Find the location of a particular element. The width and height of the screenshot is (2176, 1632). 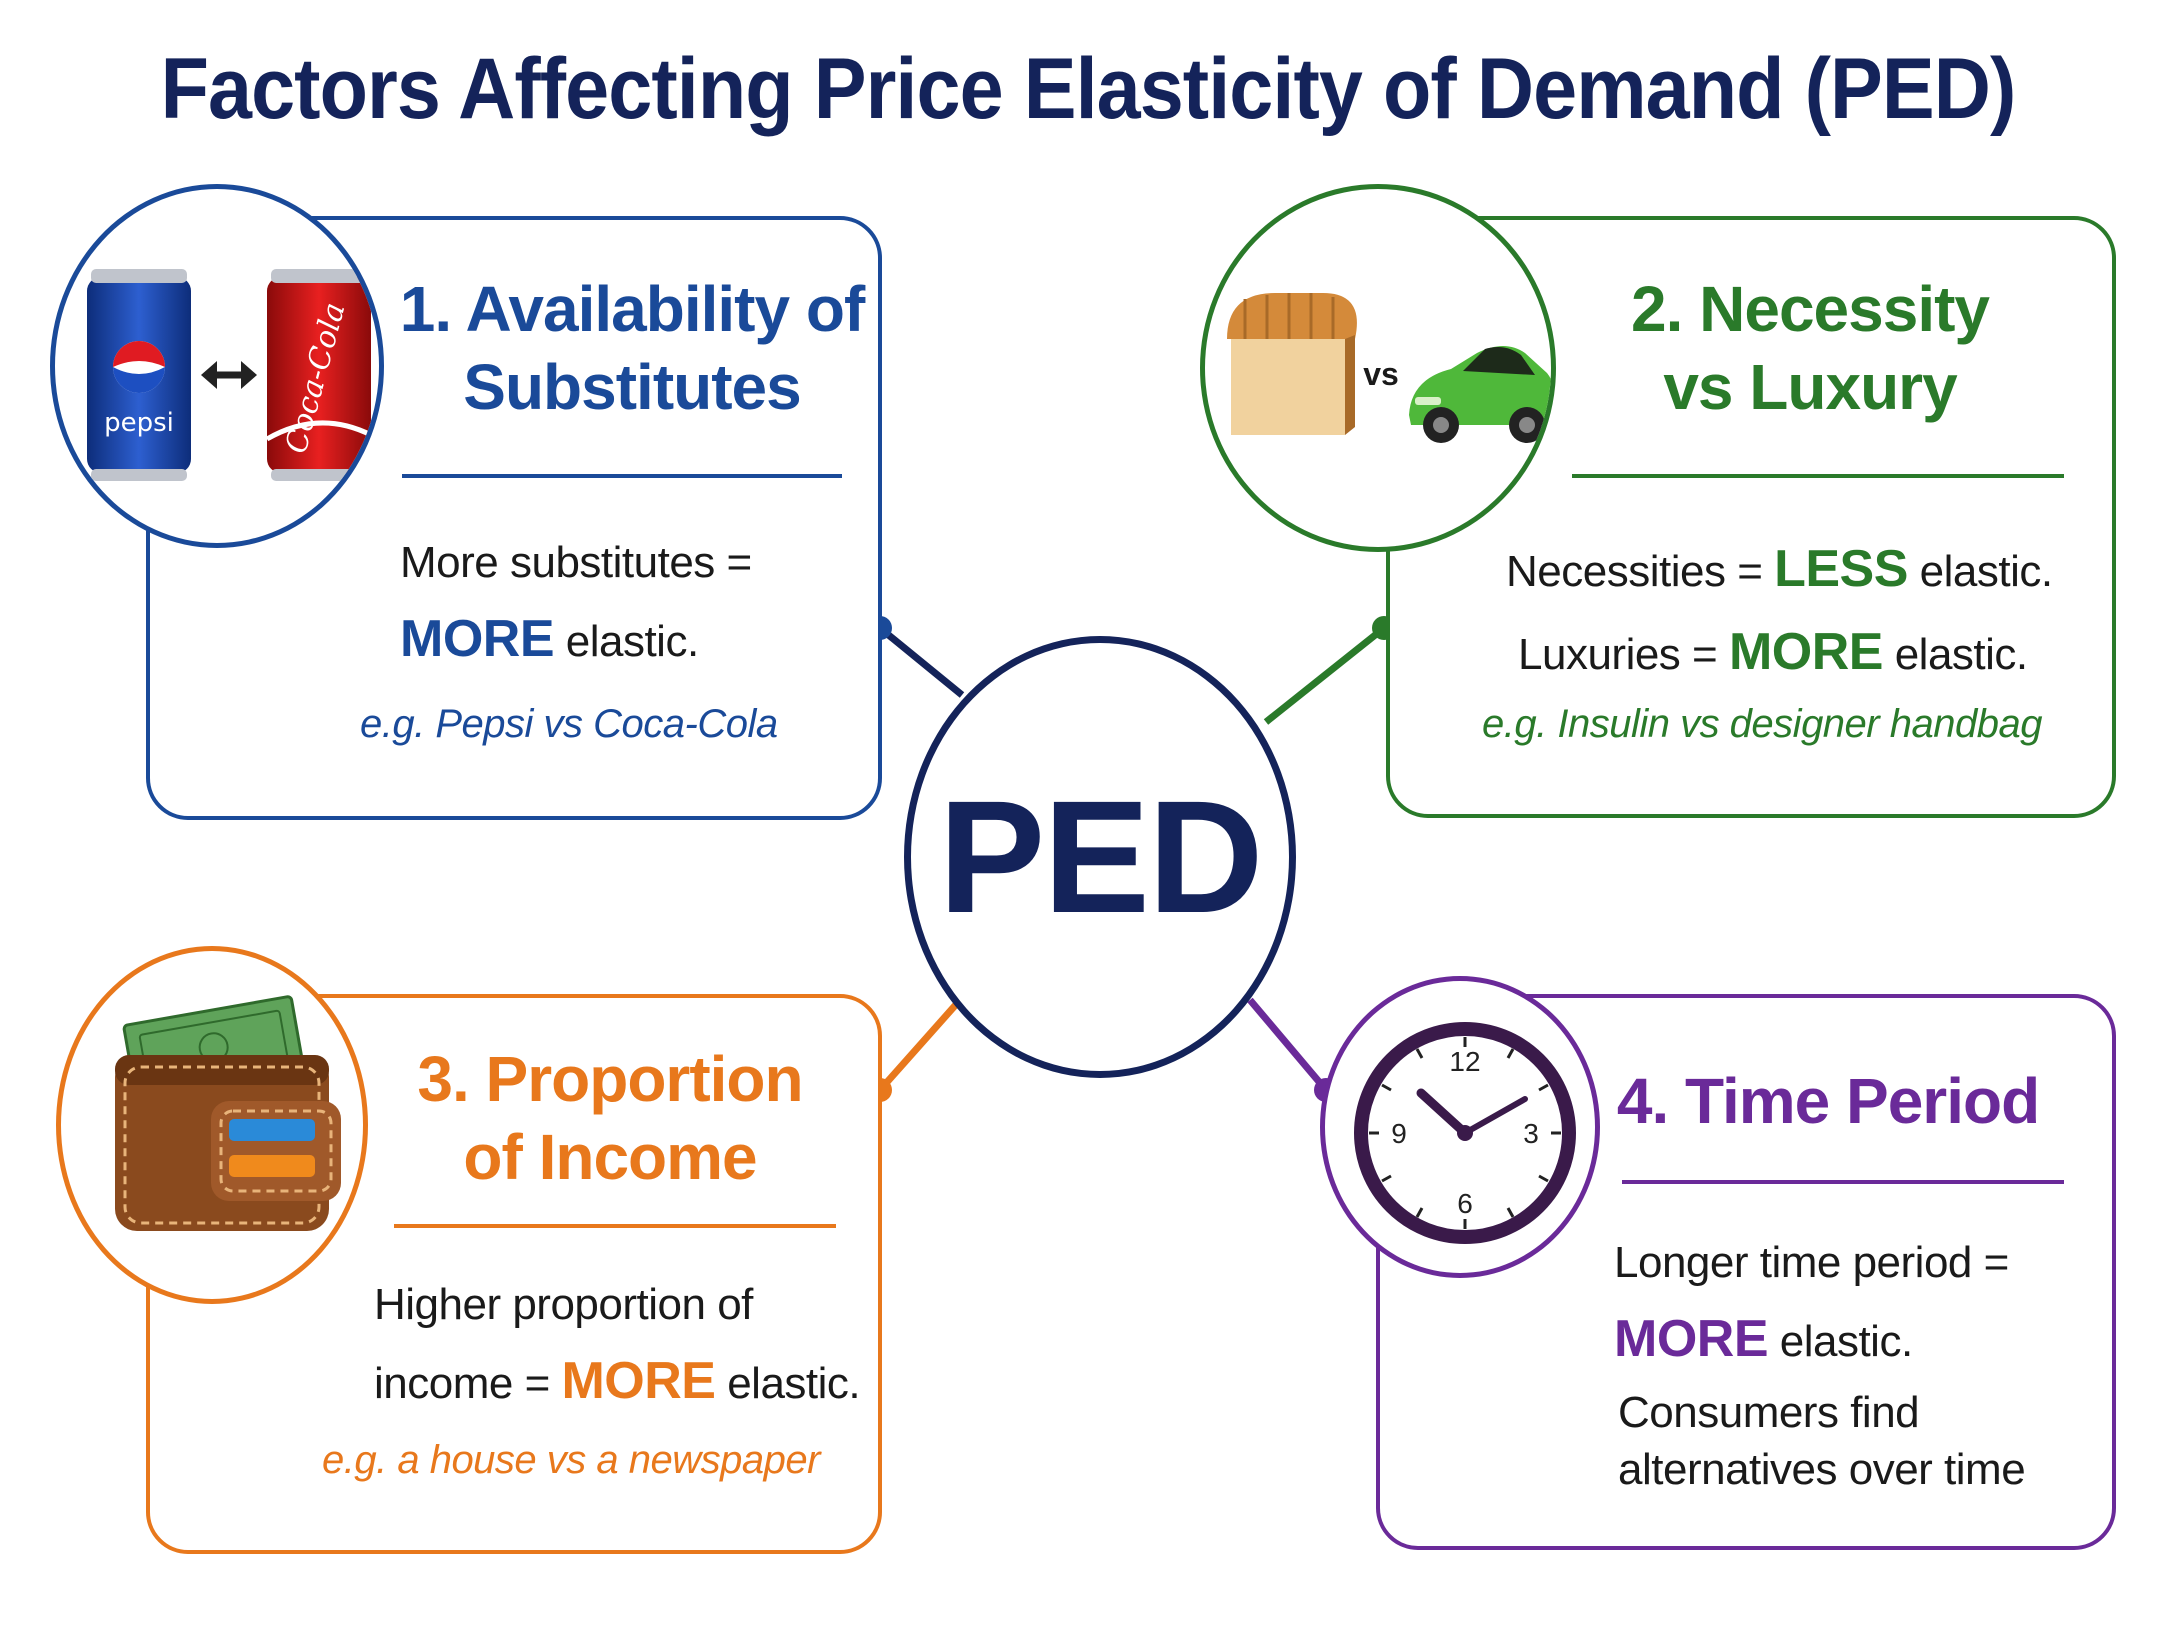

factor-3-heading-line1: 3. Proportion is located at coordinates (610, 1079).